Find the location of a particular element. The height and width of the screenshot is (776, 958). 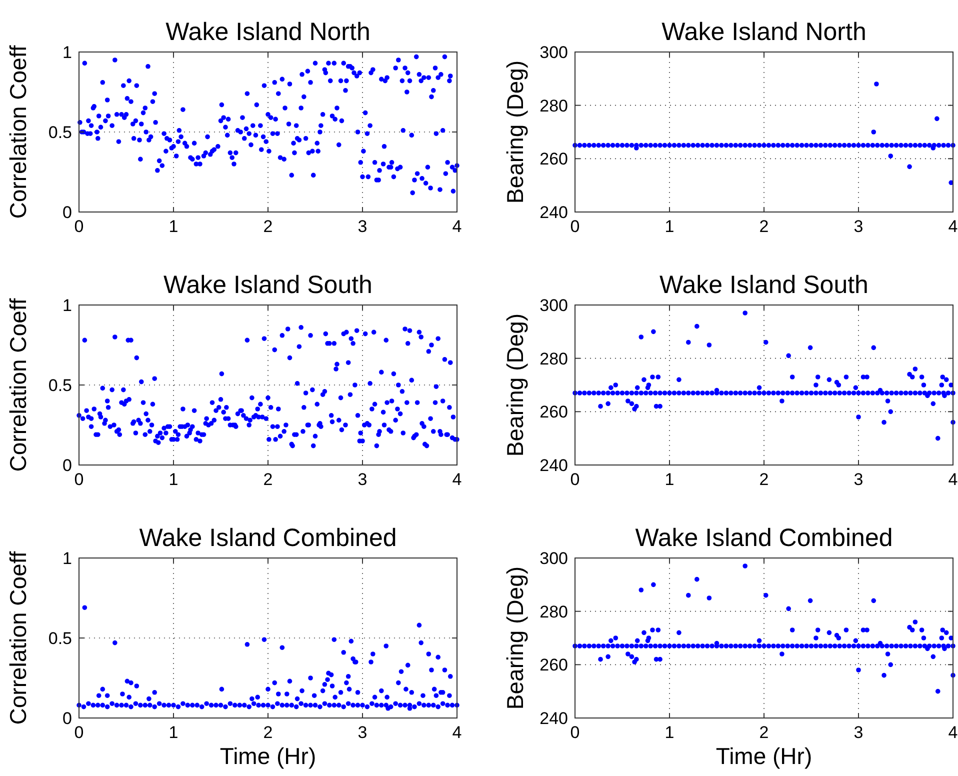

y-tick-label: 260 is located at coordinates (554, 412).